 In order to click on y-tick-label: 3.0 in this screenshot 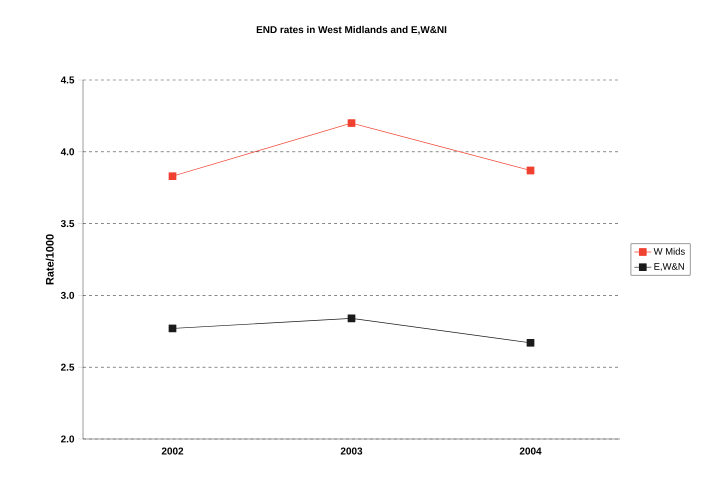, I will do `click(67, 295)`.